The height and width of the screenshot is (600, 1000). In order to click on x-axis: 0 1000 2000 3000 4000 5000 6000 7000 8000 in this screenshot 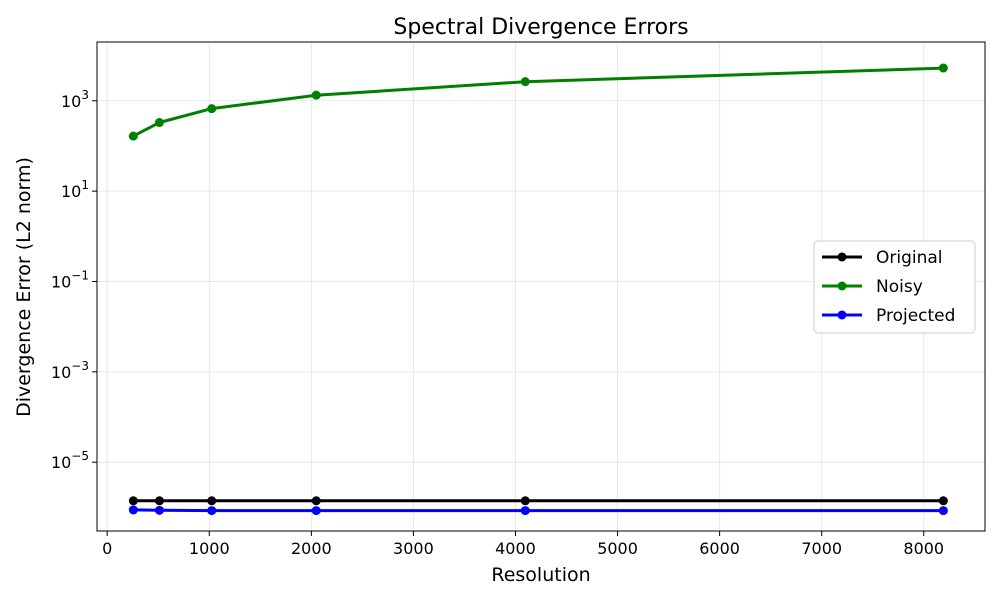, I will do `click(523, 544)`.